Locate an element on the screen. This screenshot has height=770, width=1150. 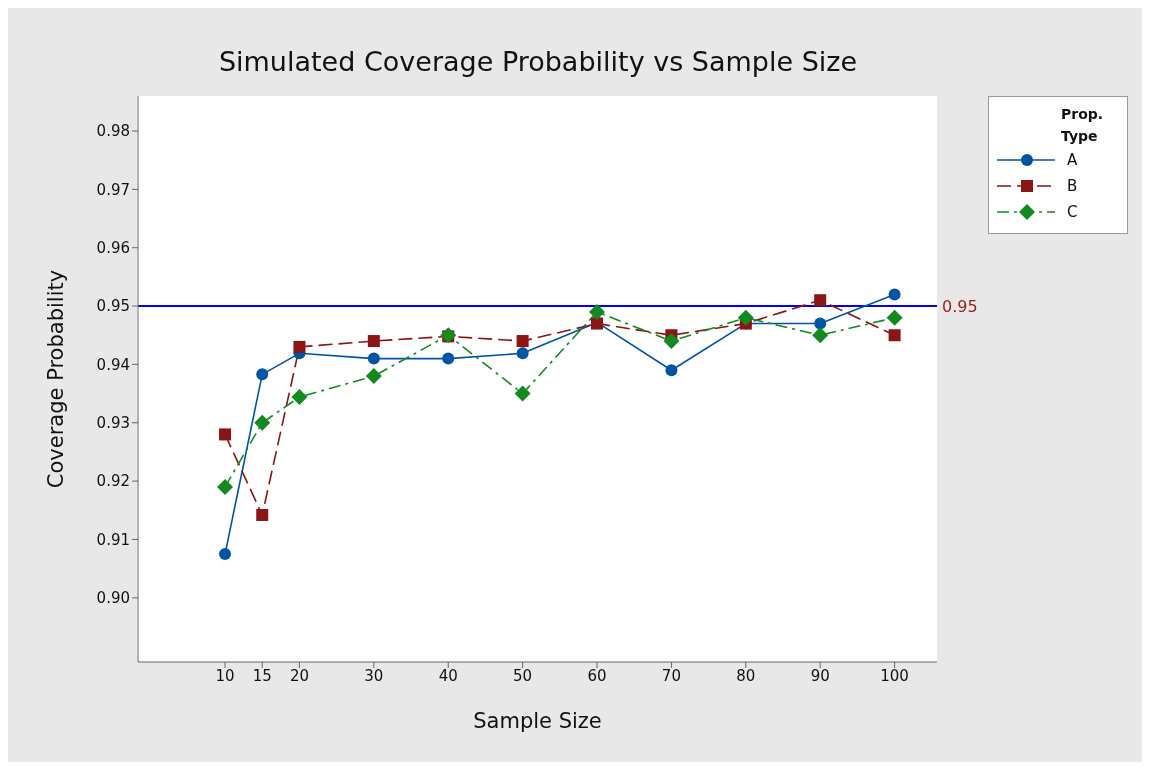
y-tick-label: 0.95 is located at coordinates (113, 306).